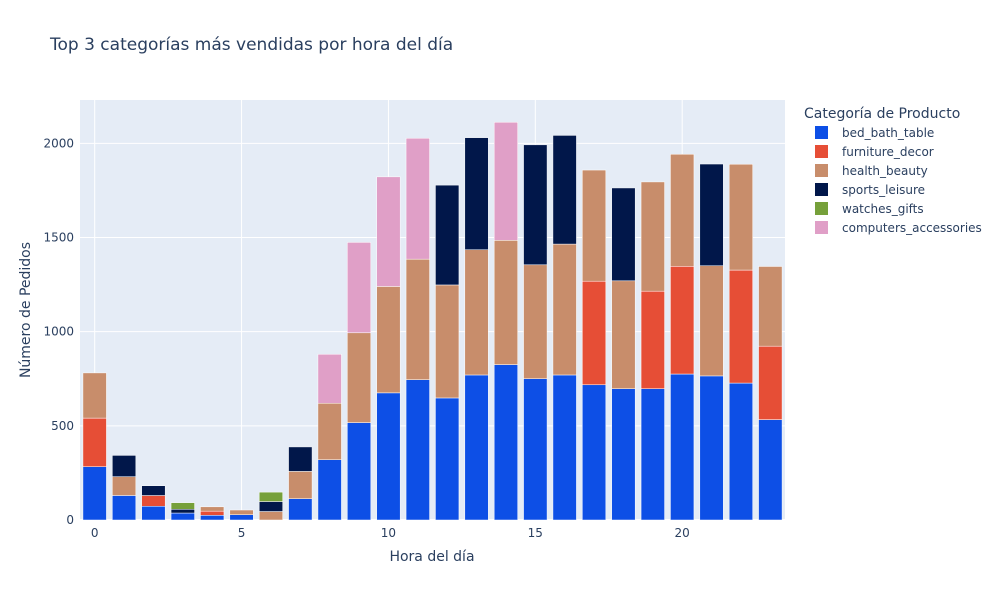 The width and height of the screenshot is (1000, 600). Describe the element at coordinates (62, 426) in the screenshot. I see `y-tick-label: 500` at that location.